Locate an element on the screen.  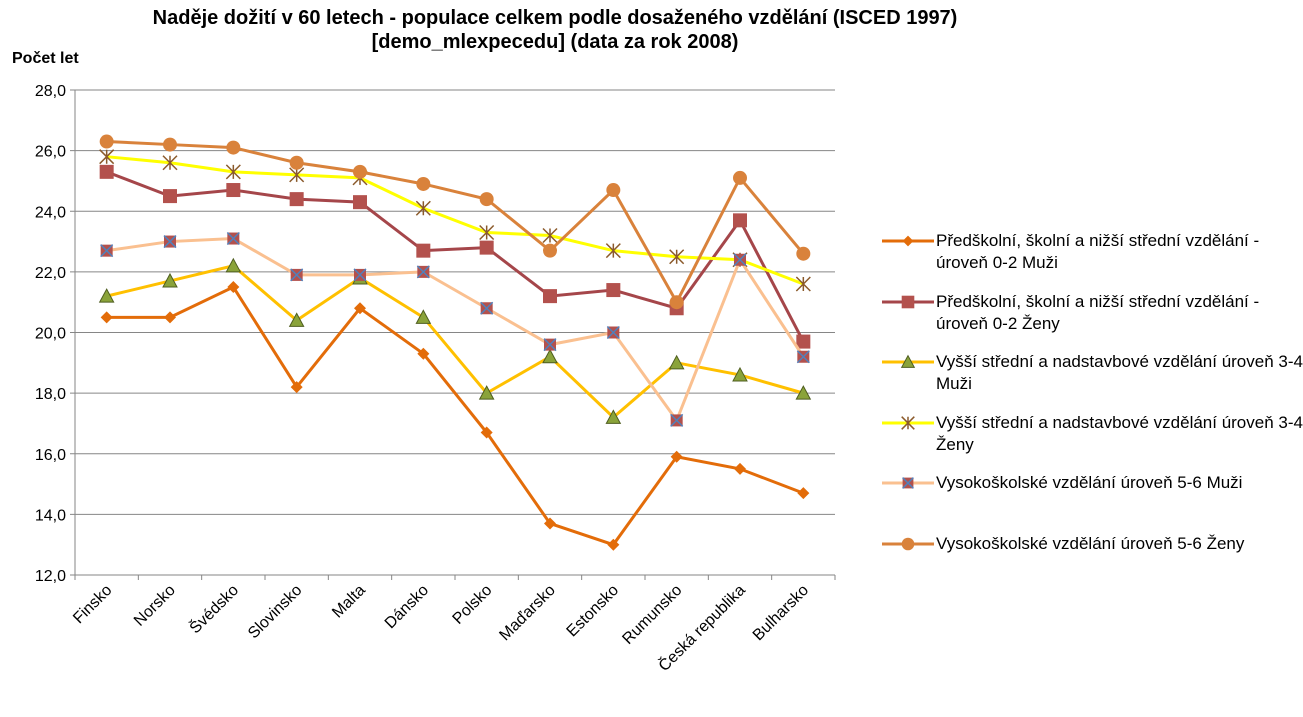
y-axis-label: Počet let is located at coordinates (45, 58).